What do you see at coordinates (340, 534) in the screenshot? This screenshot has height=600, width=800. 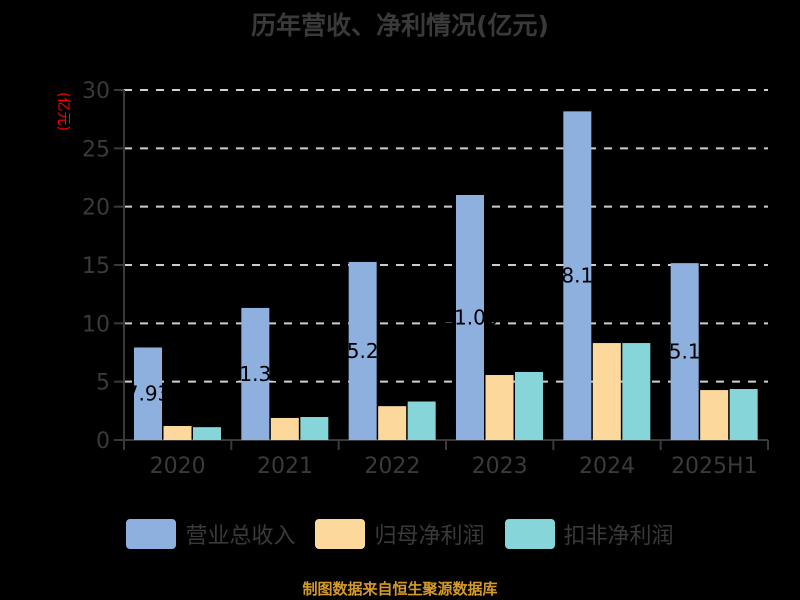 I see `legend-swatch-parent-net-profit` at bounding box center [340, 534].